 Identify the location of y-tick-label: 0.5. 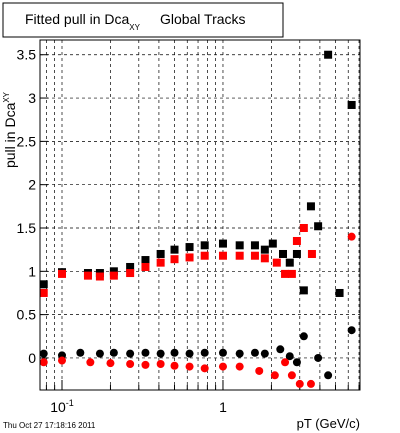
(27, 315).